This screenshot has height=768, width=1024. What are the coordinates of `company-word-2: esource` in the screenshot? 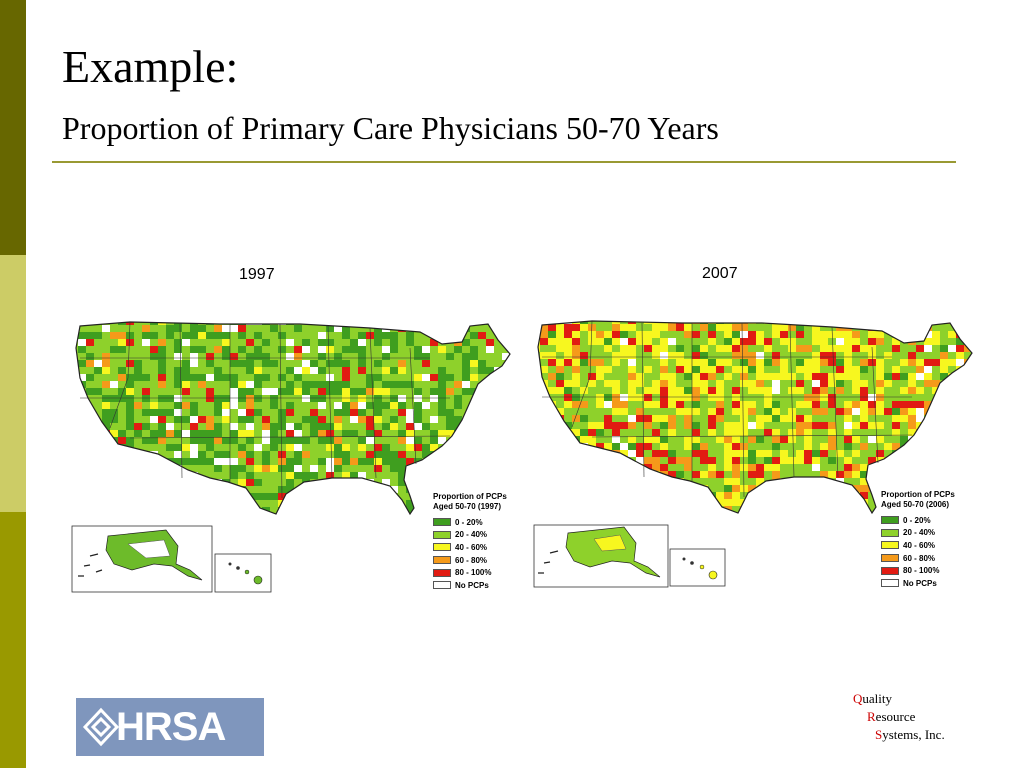 It's located at (895, 716).